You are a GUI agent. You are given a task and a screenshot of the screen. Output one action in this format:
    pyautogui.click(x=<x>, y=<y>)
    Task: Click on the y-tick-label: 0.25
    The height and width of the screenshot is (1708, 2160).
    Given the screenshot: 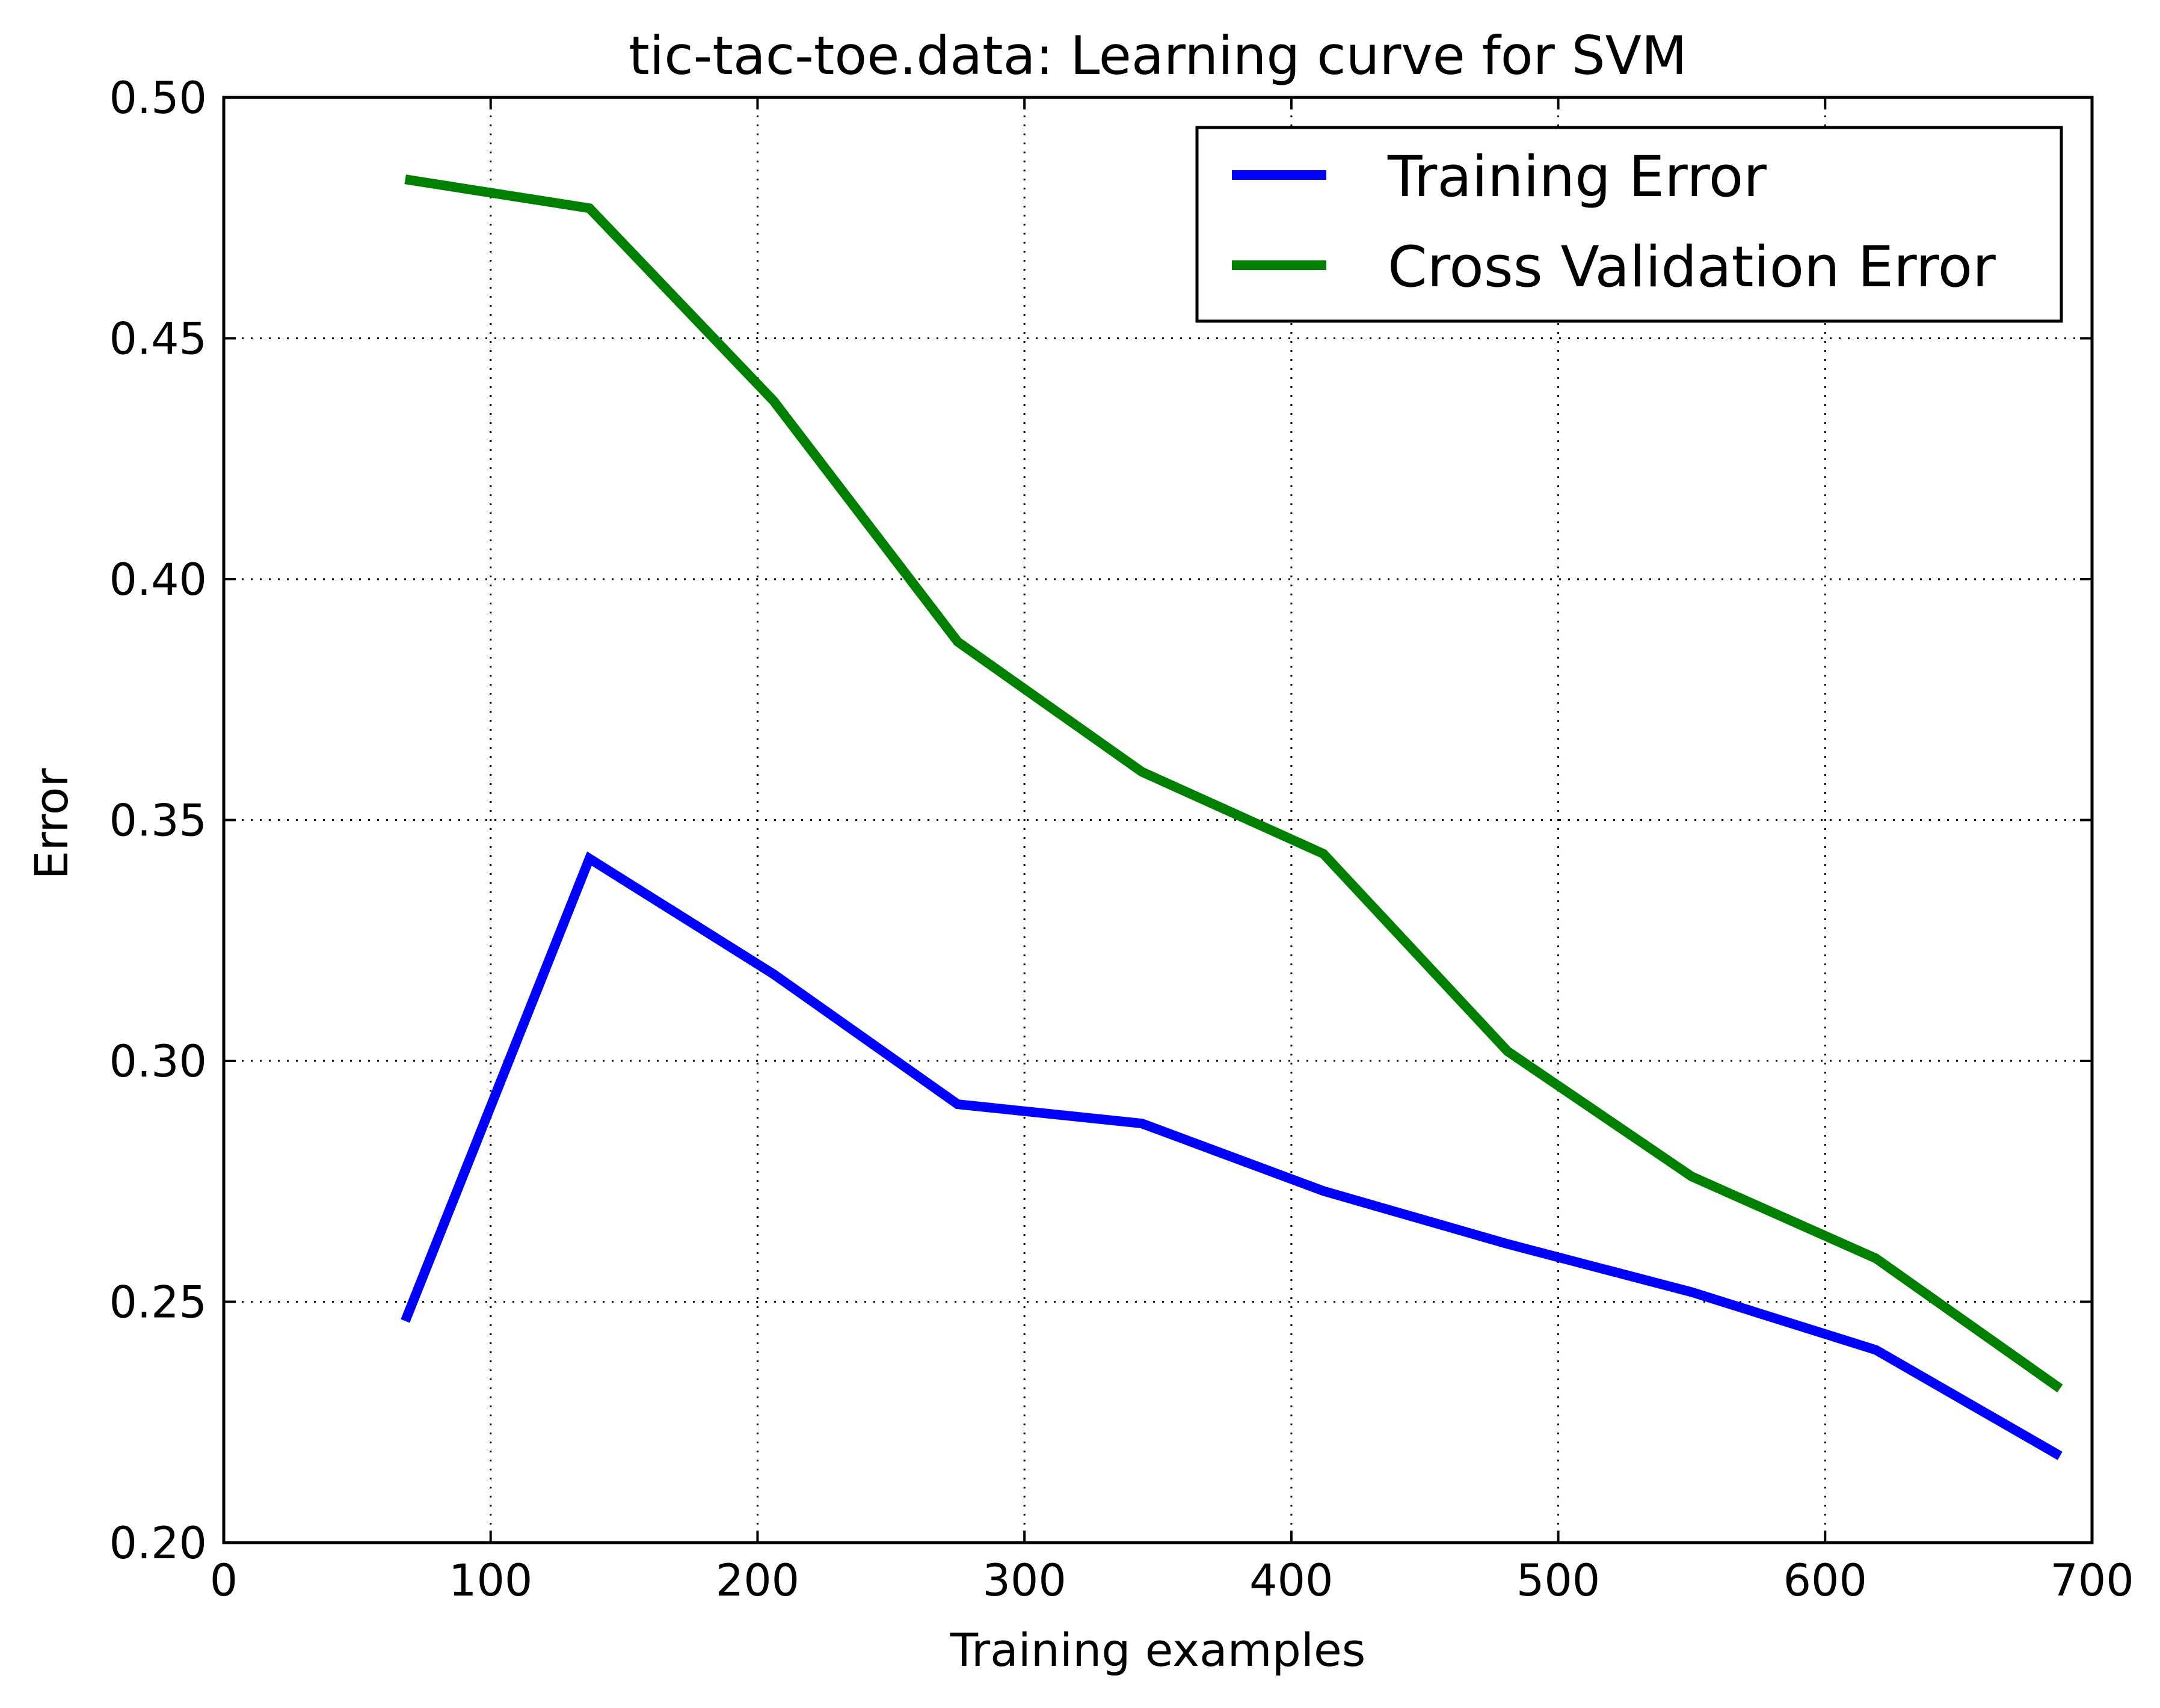 What is the action you would take?
    pyautogui.click(x=158, y=1303)
    